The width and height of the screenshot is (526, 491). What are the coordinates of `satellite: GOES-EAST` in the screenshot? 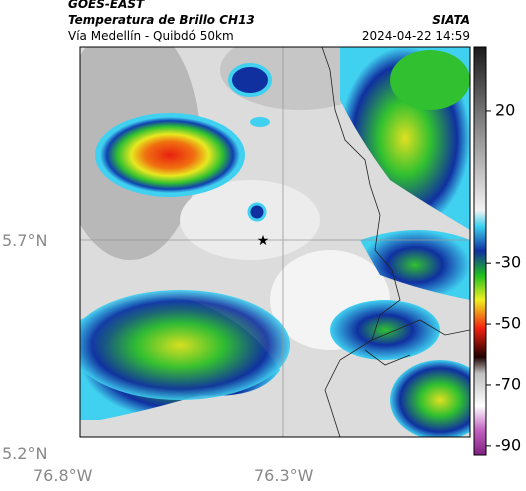 It's located at (106, 5).